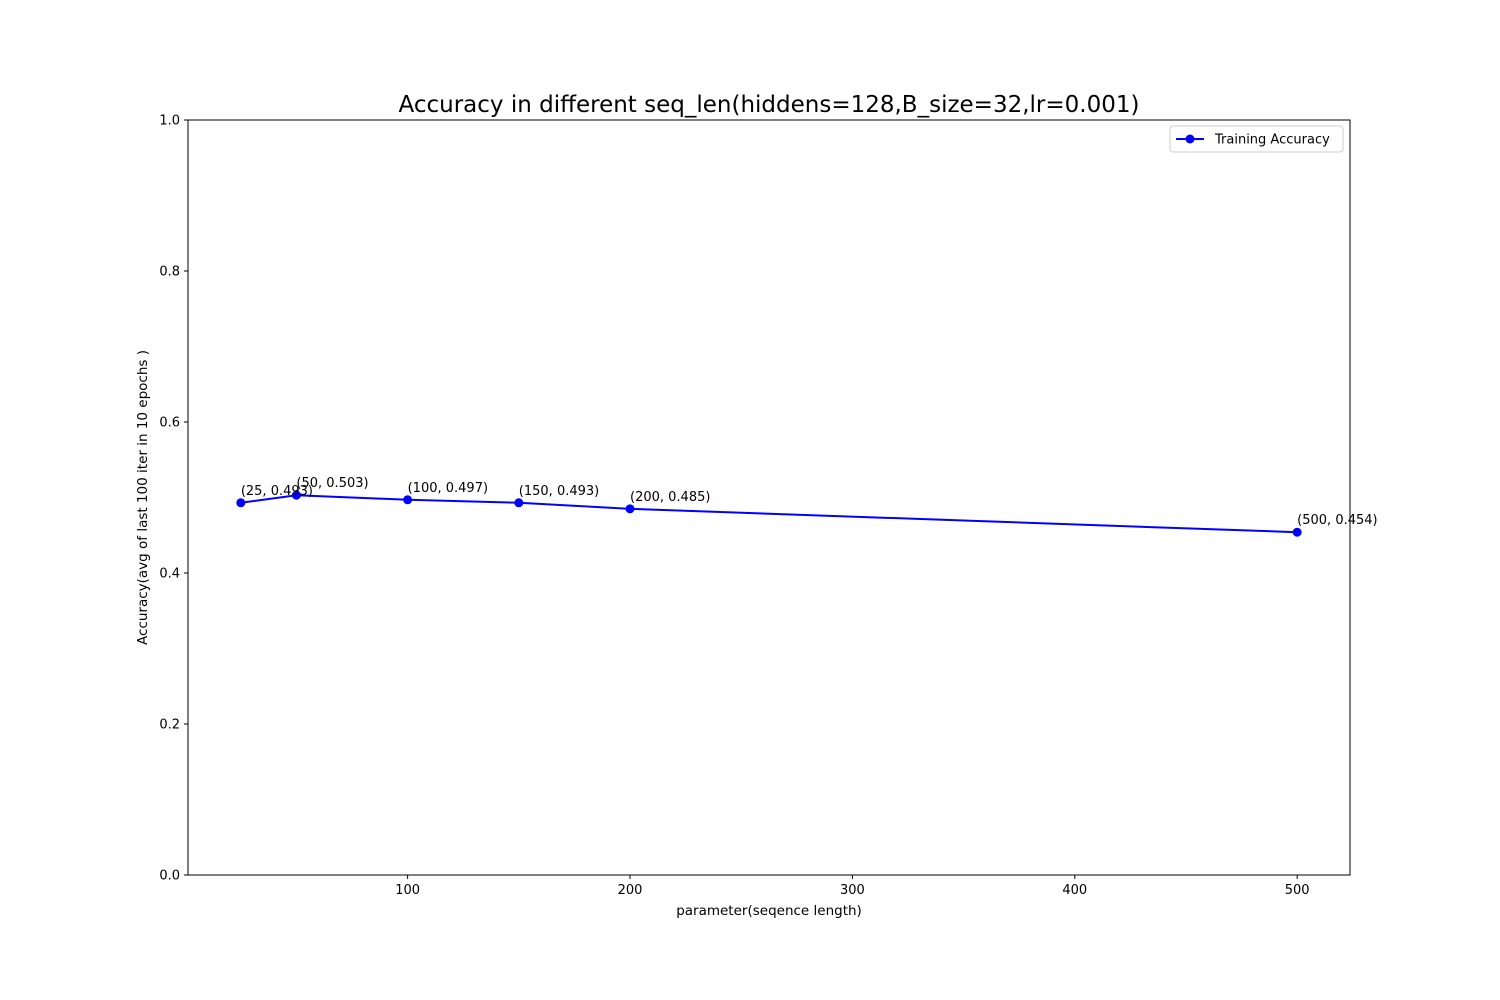 The width and height of the screenshot is (1500, 1000). I want to click on legend-box, so click(1256, 139).